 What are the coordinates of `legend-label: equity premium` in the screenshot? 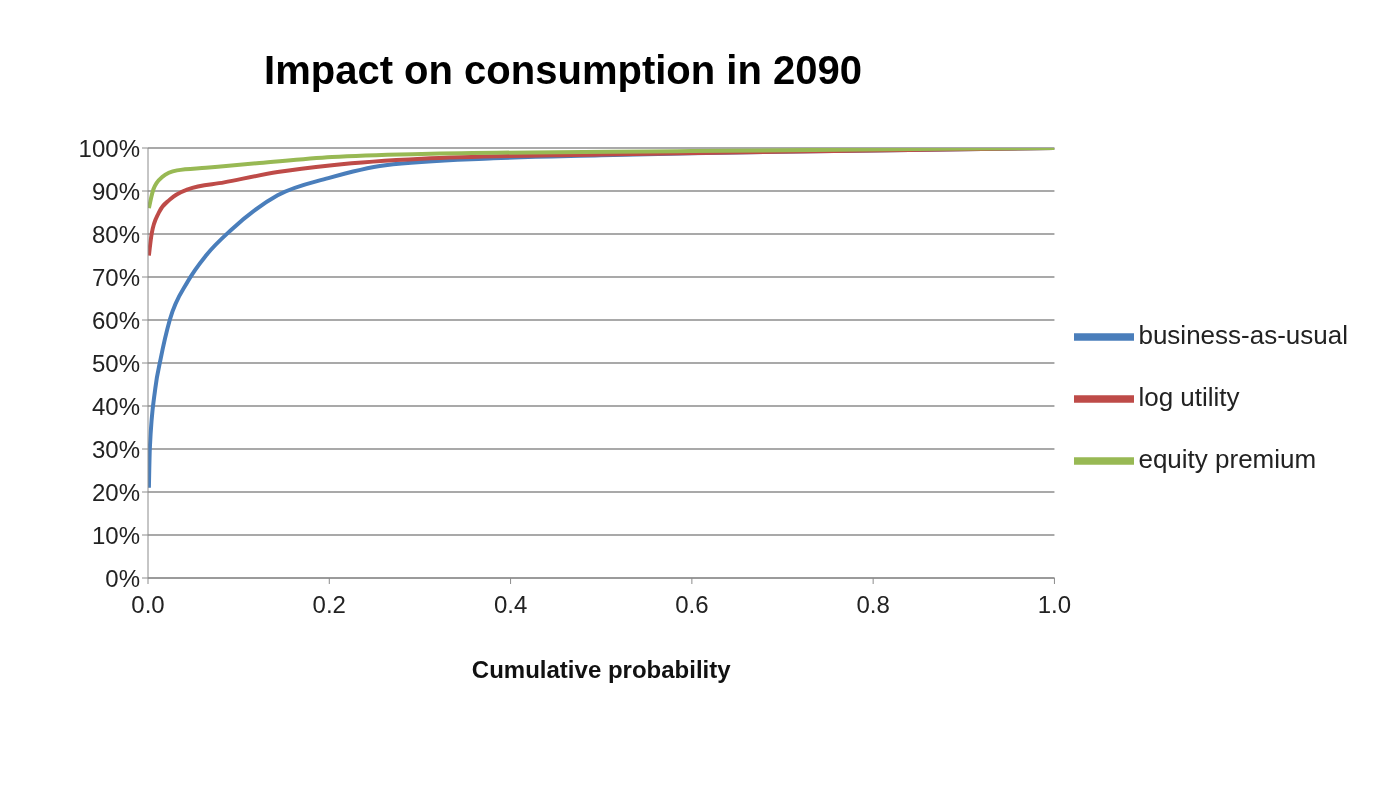 It's located at (1227, 459).